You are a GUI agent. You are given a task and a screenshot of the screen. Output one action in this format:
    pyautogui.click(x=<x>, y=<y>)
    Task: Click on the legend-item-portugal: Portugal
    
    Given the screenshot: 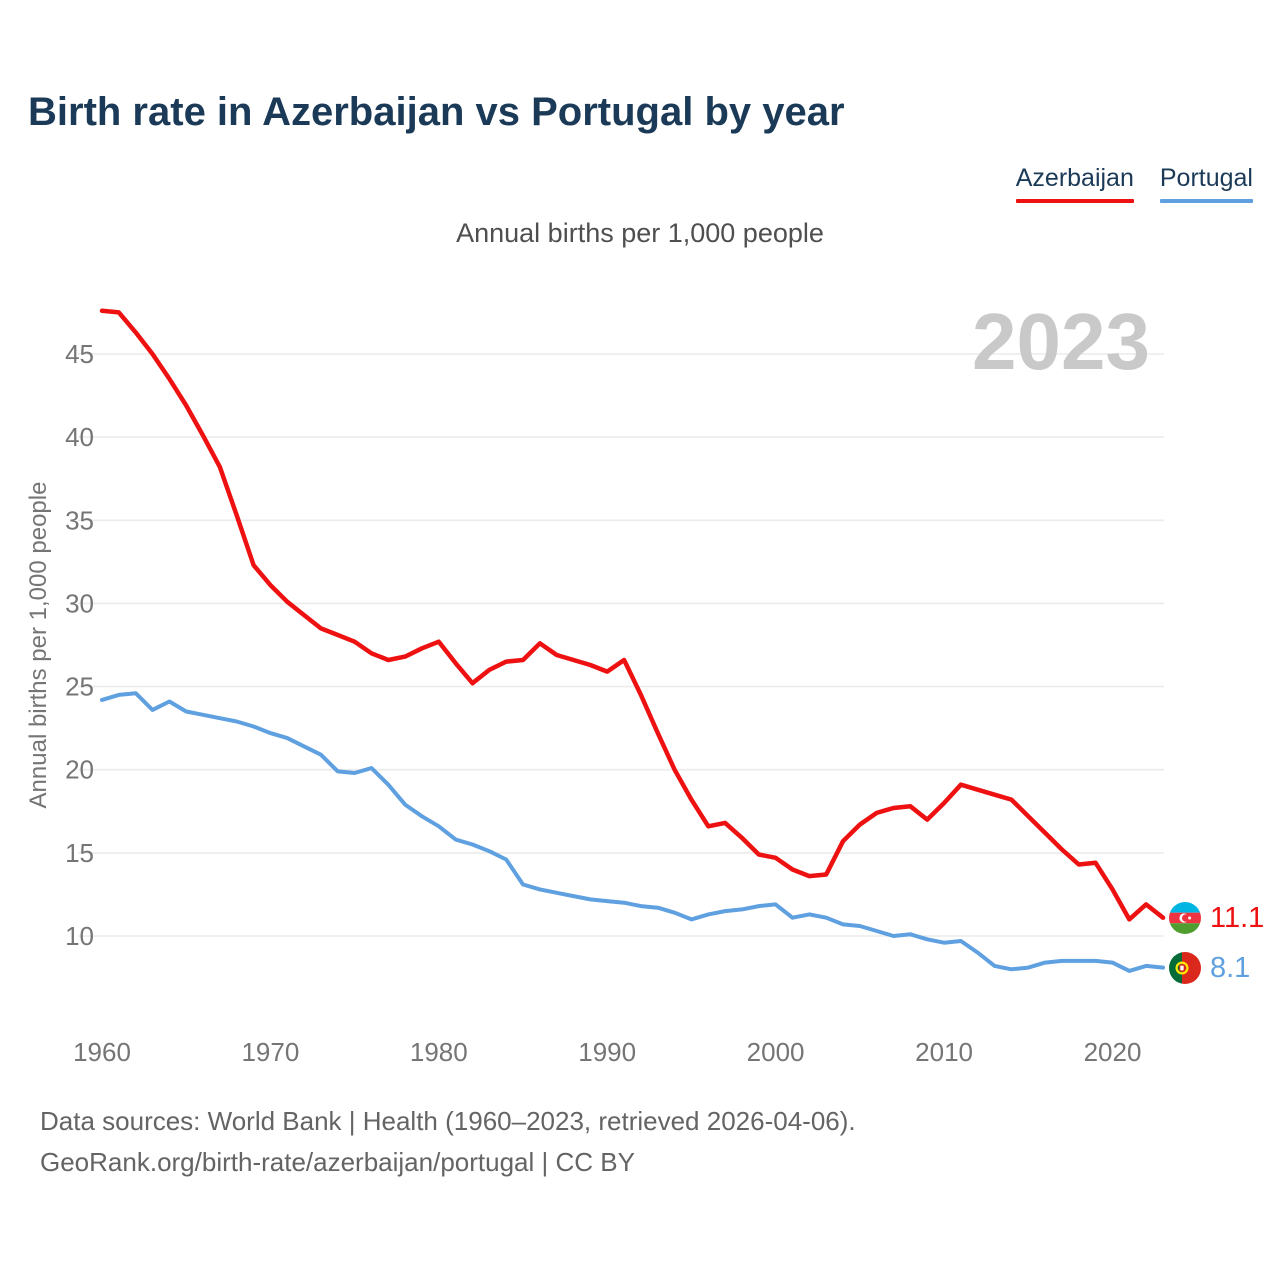 What is the action you would take?
    pyautogui.click(x=1206, y=183)
    